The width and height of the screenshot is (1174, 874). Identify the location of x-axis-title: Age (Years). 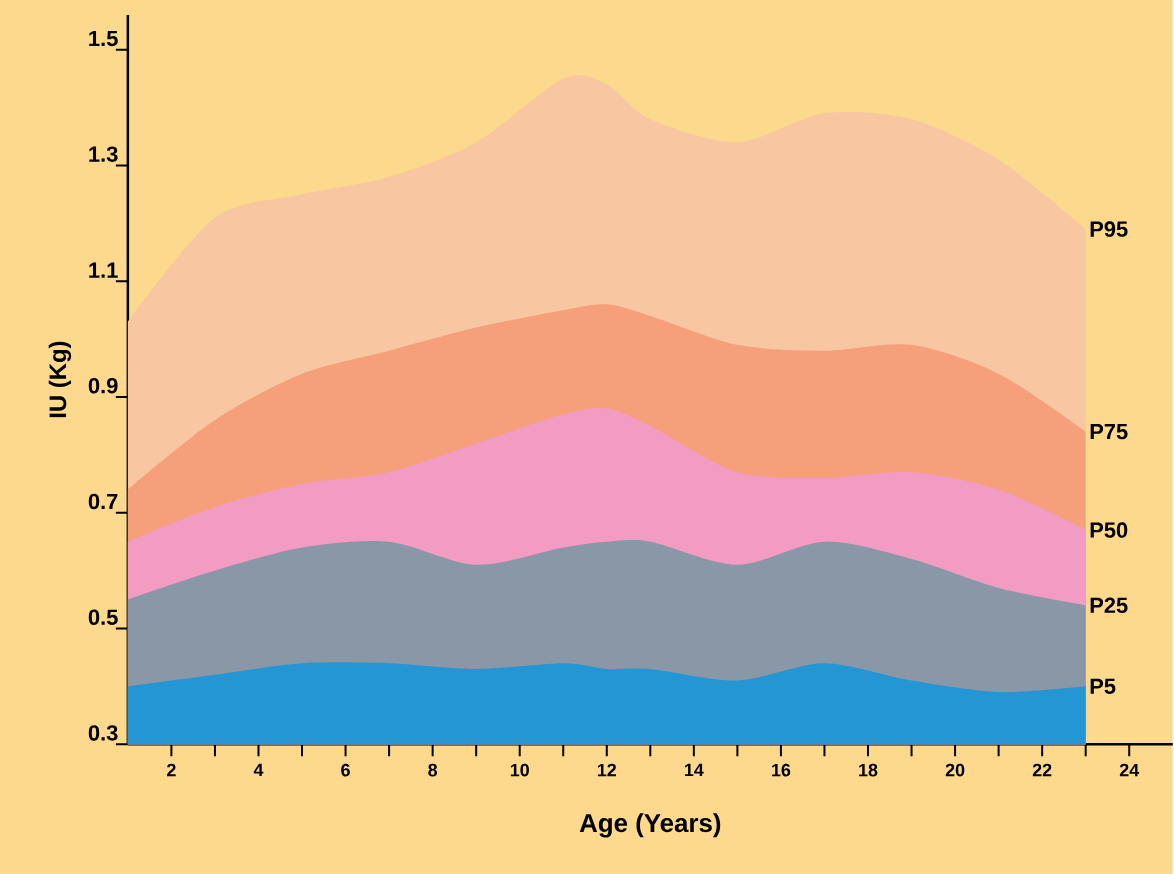
(650, 825).